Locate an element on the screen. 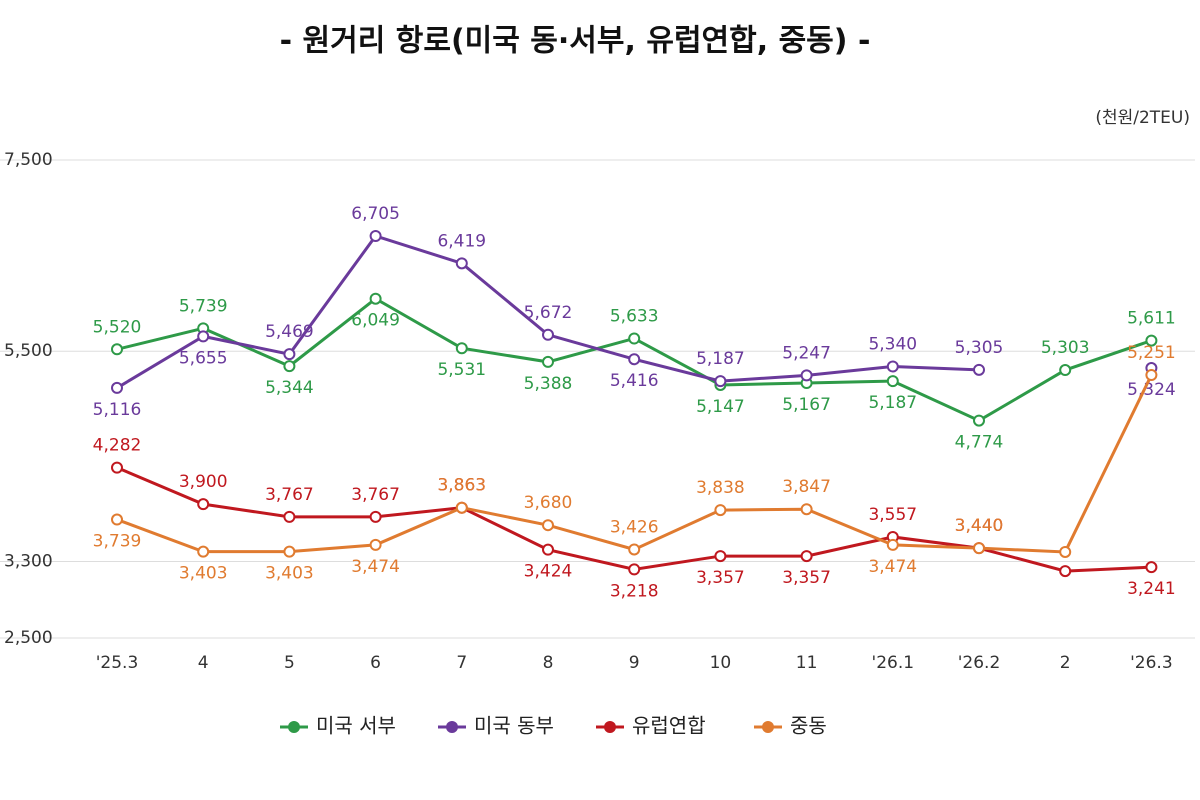 The width and height of the screenshot is (1200, 800). data-label: 5,251 is located at coordinates (1151, 353).